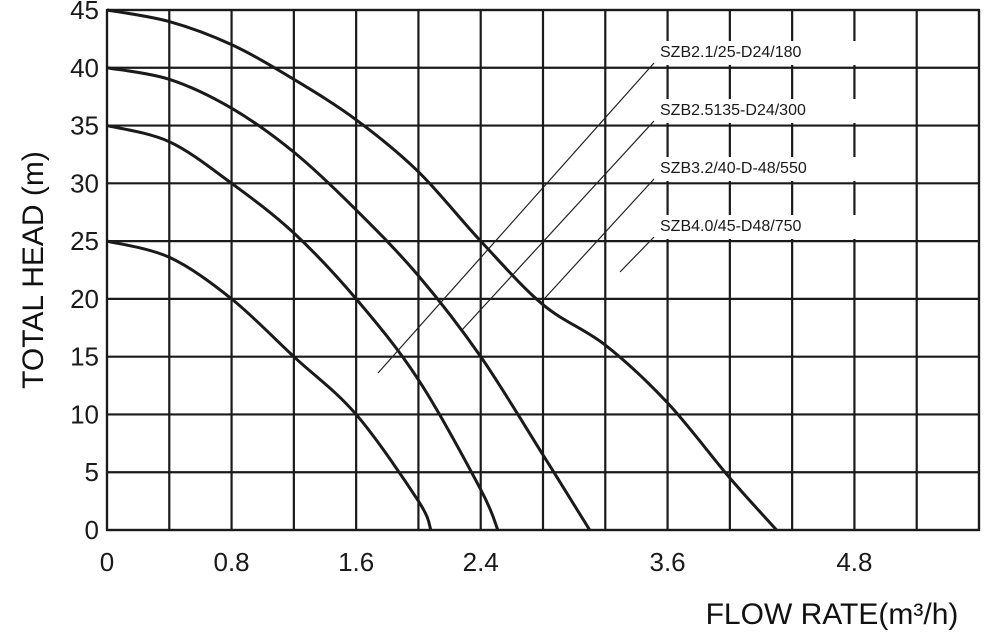 This screenshot has height=642, width=1000. I want to click on x-axis-ticks: 0 0.8 1.6 2.4 3.6 4.8, so click(486, 562).